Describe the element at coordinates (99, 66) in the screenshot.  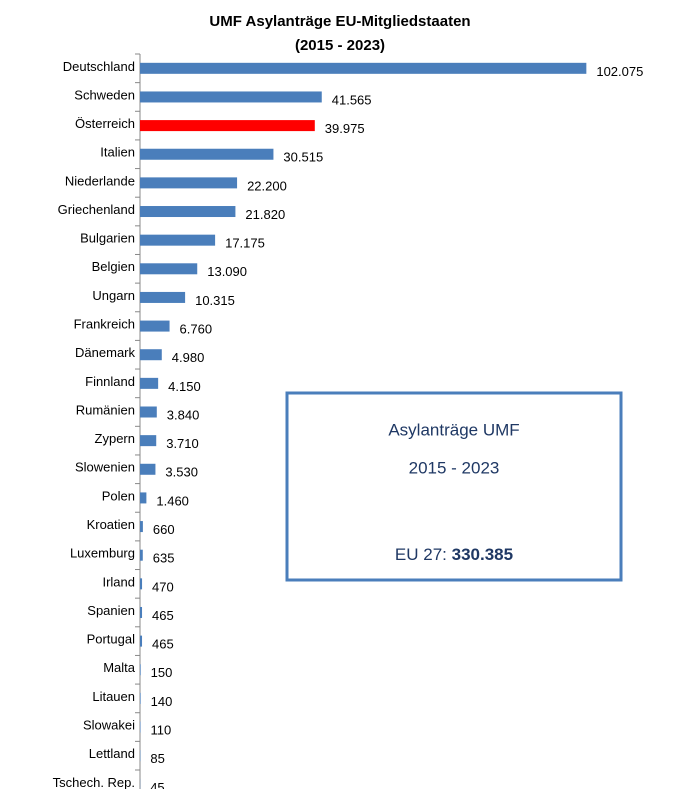
I see `category-label: Deutschland` at that location.